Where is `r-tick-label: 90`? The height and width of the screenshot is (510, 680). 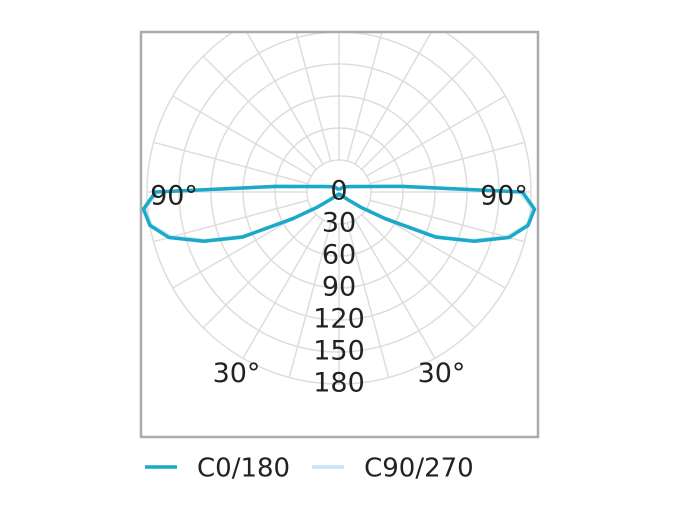 r-tick-label: 90 is located at coordinates (339, 287).